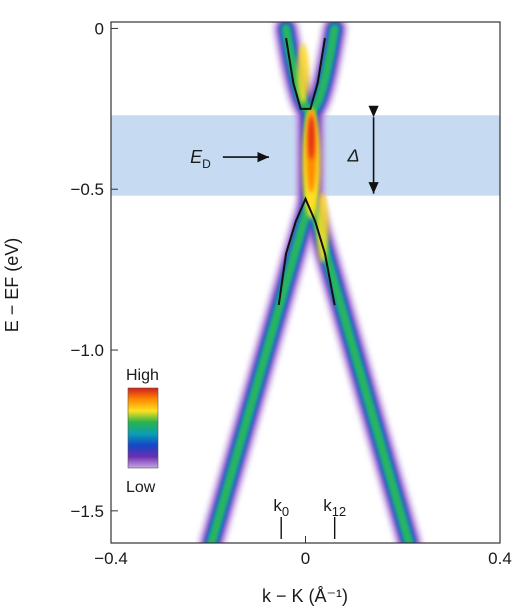 The width and height of the screenshot is (517, 612). Describe the element at coordinates (99, 28) in the screenshot. I see `y-tick-label: 0` at that location.